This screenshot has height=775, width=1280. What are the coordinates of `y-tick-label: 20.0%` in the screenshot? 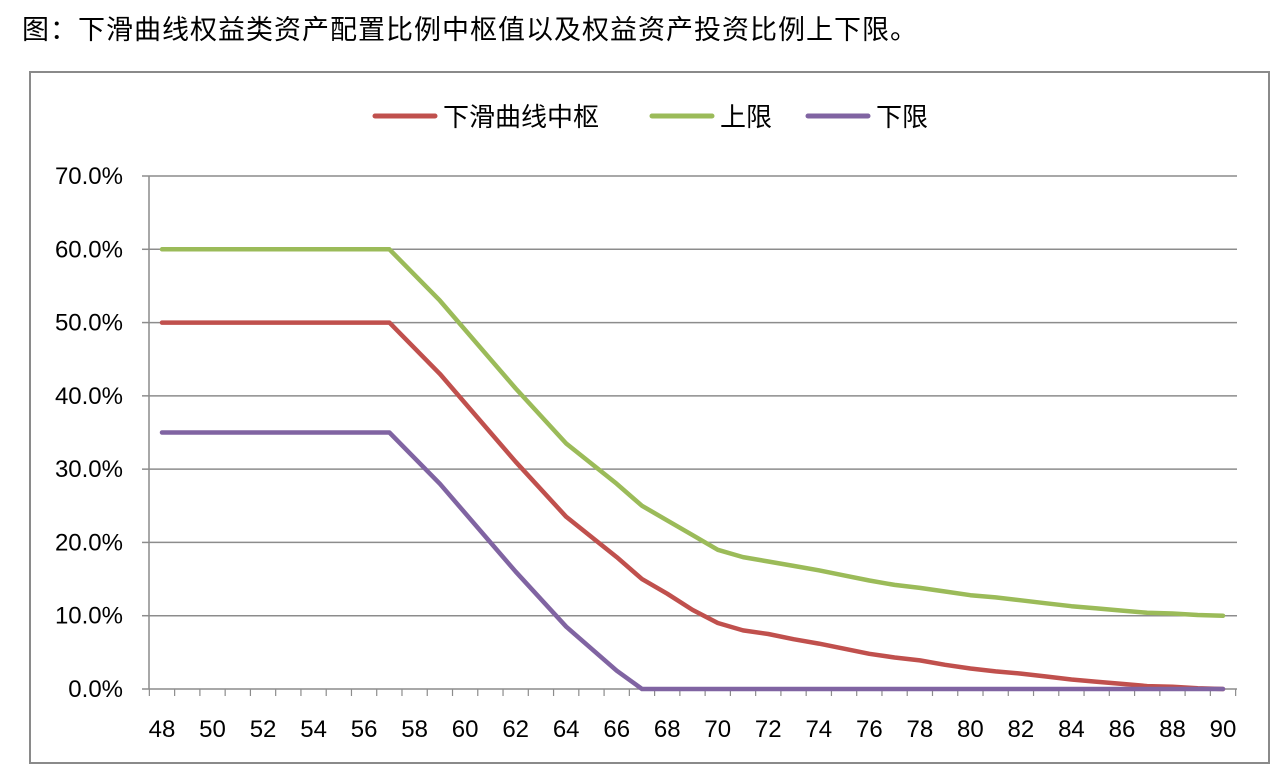 It's located at (89, 542).